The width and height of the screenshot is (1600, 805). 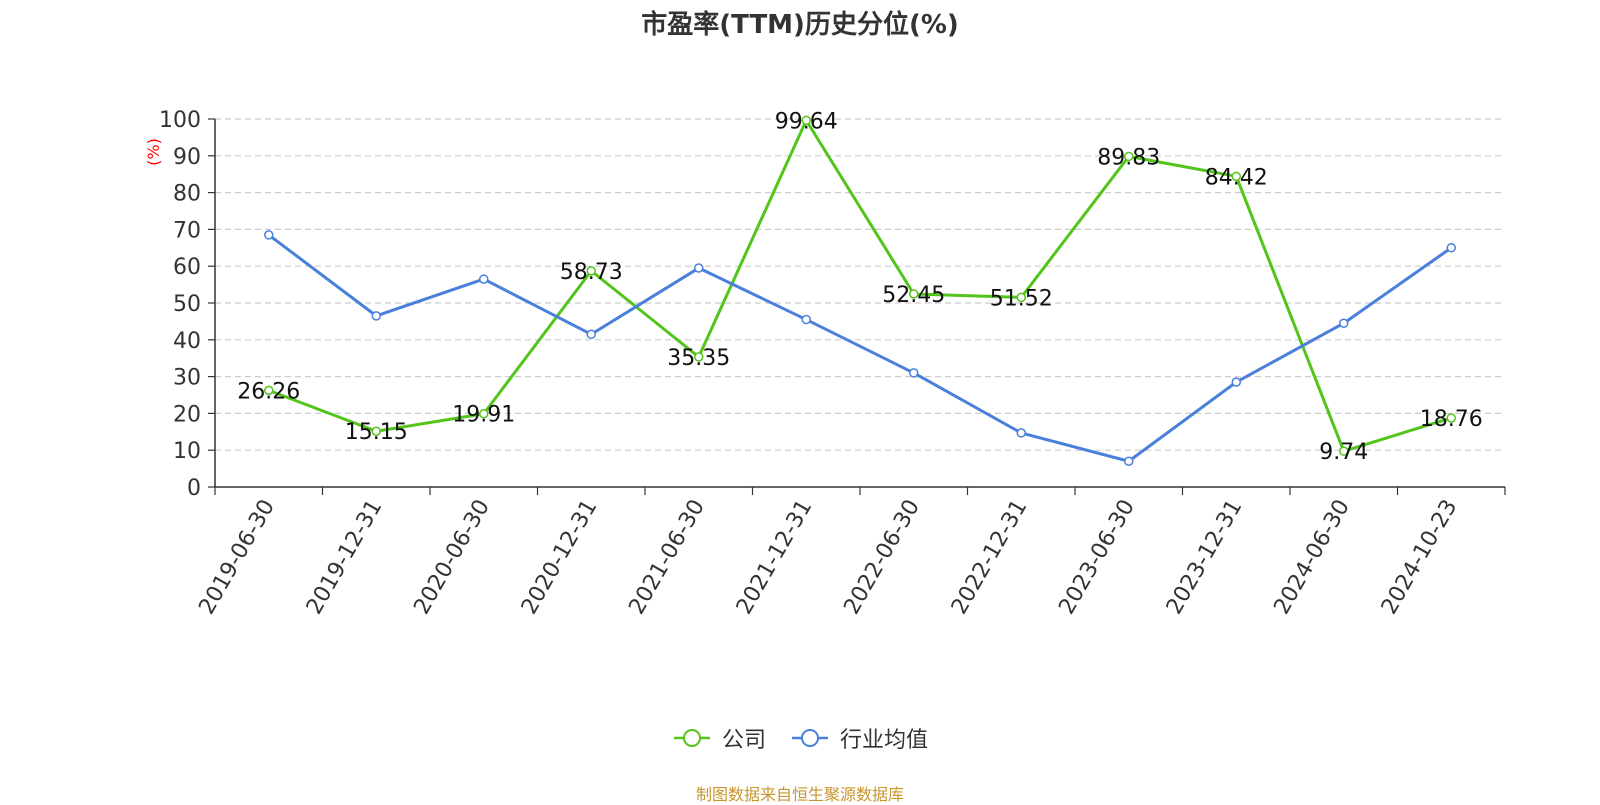 What do you see at coordinates (1205, 557) in the screenshot?
I see `x-tick-label: 2023-12-31` at bounding box center [1205, 557].